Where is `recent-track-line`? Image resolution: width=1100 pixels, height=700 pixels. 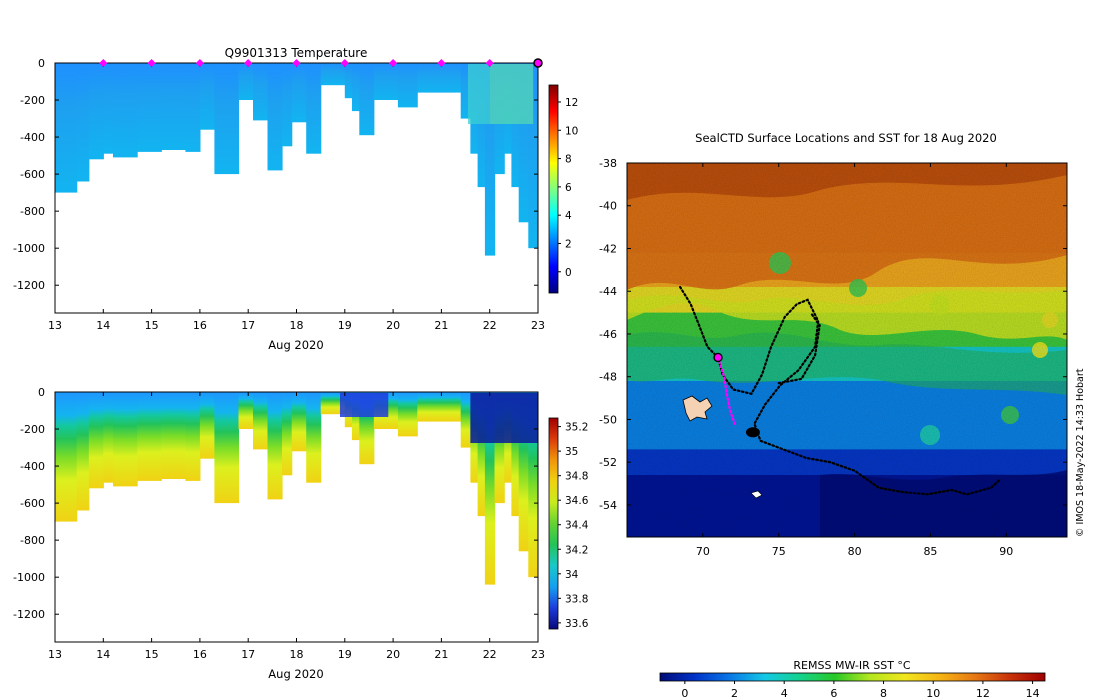 recent-track-line is located at coordinates (726, 390).